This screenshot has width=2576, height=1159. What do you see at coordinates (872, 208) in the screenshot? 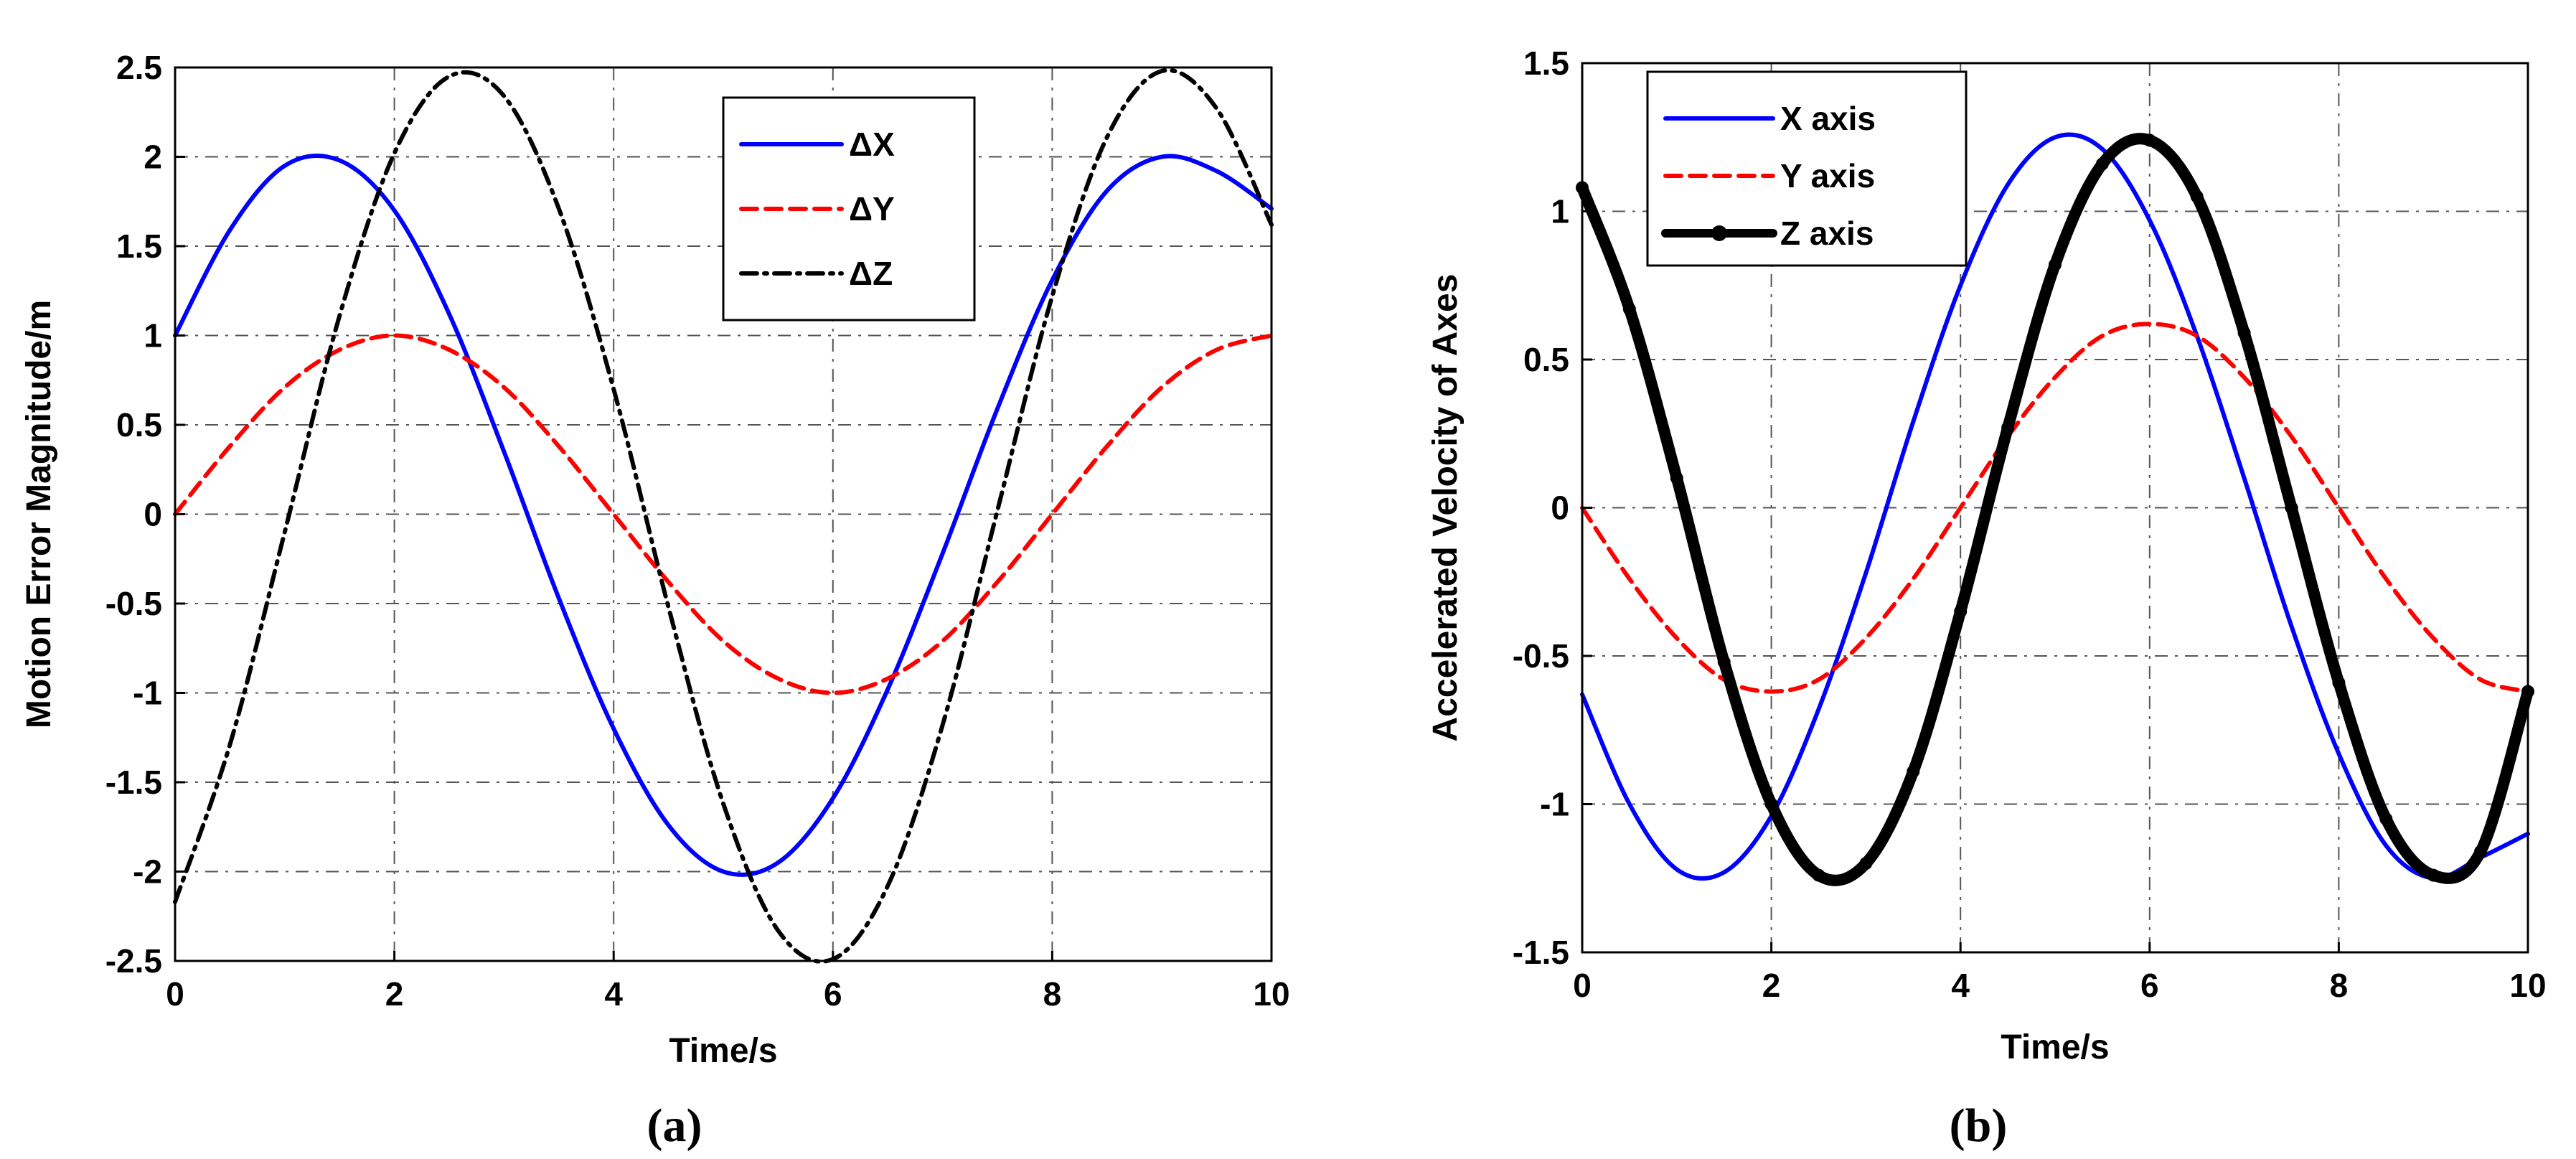
I see `chart-a-legend-label-1: ΔY` at bounding box center [872, 208].